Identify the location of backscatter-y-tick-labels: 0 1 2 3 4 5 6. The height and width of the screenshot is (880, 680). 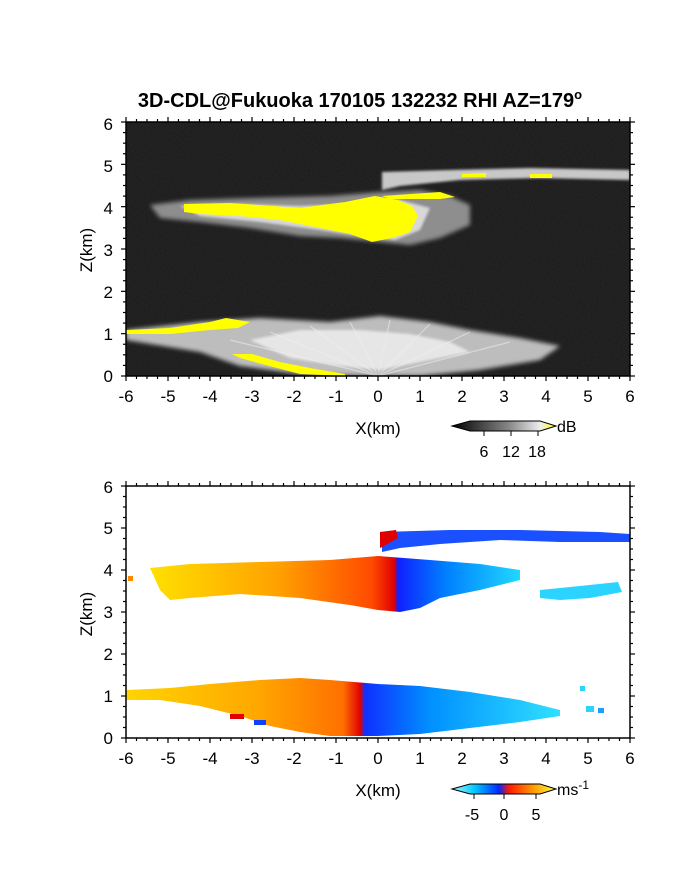
(108, 250).